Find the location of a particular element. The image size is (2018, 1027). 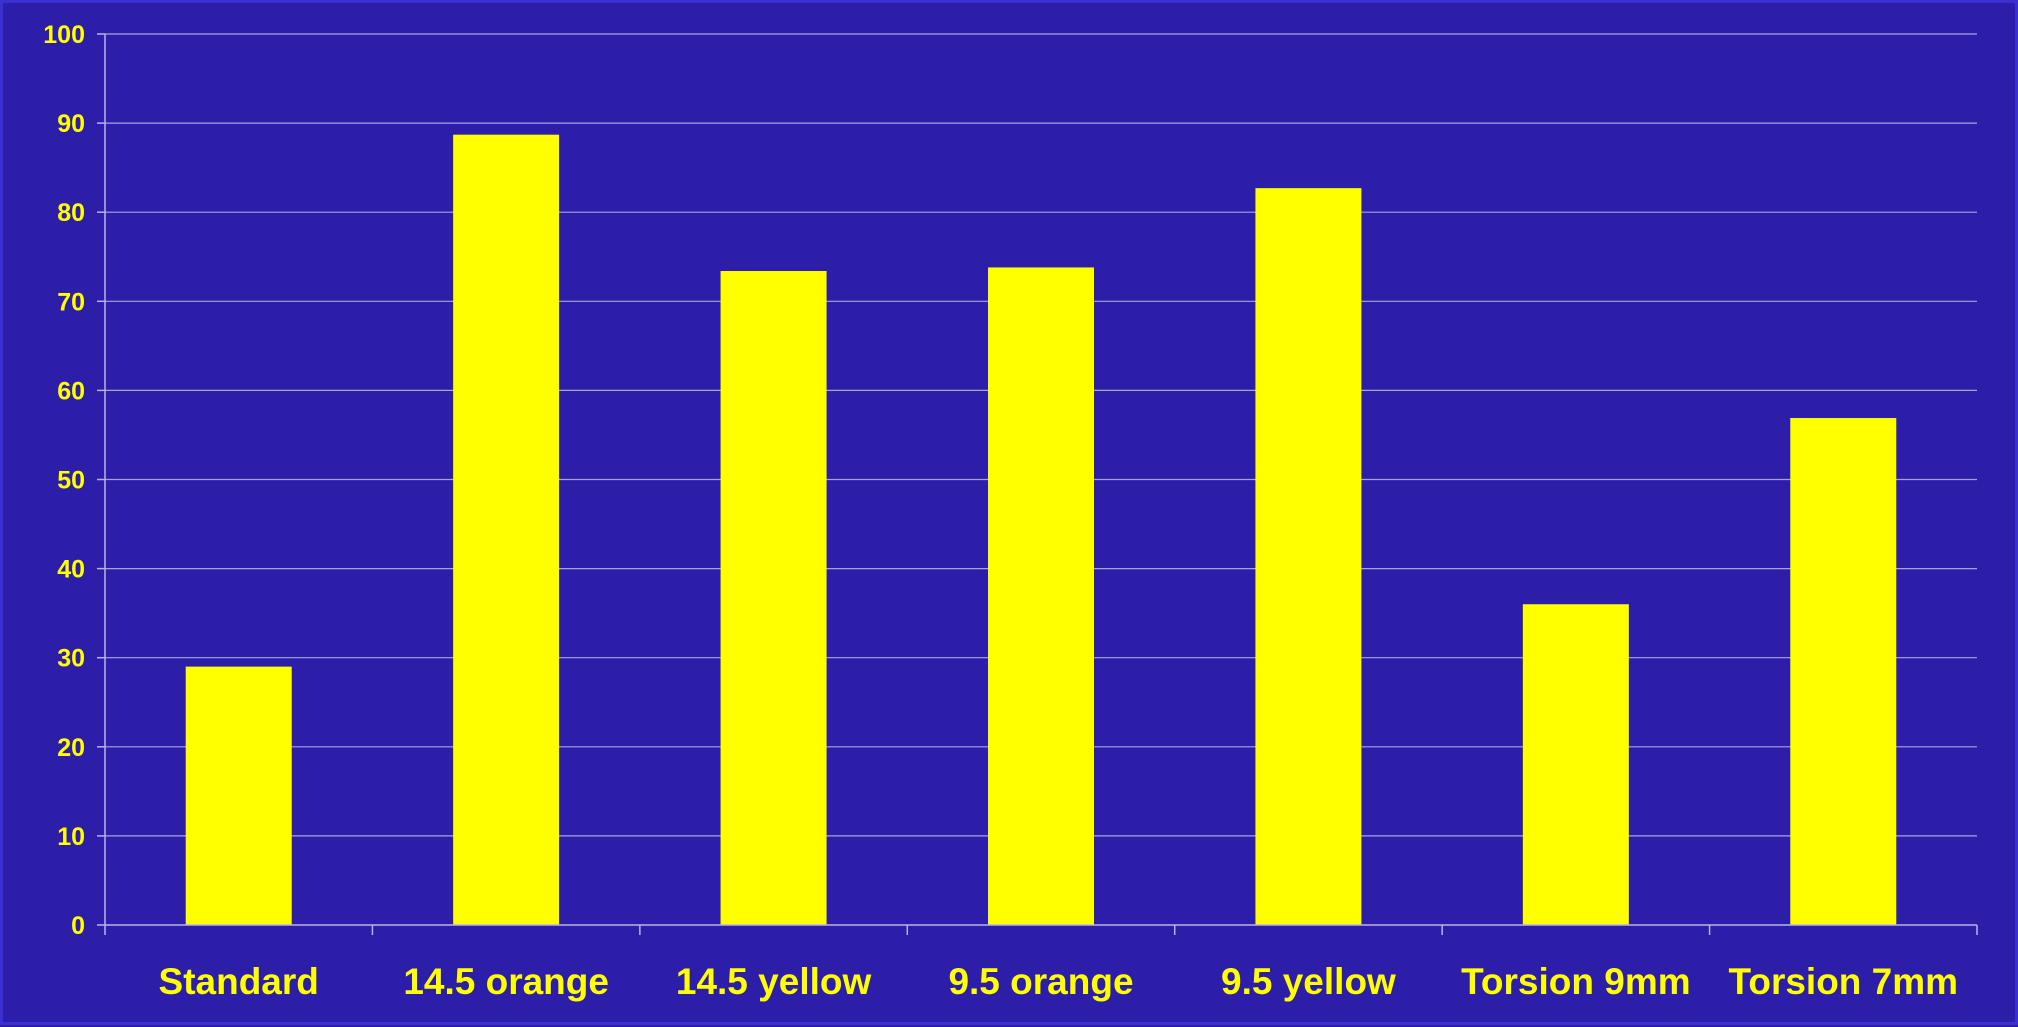

x-tick-label: 9.5 orange is located at coordinates (1040, 981).